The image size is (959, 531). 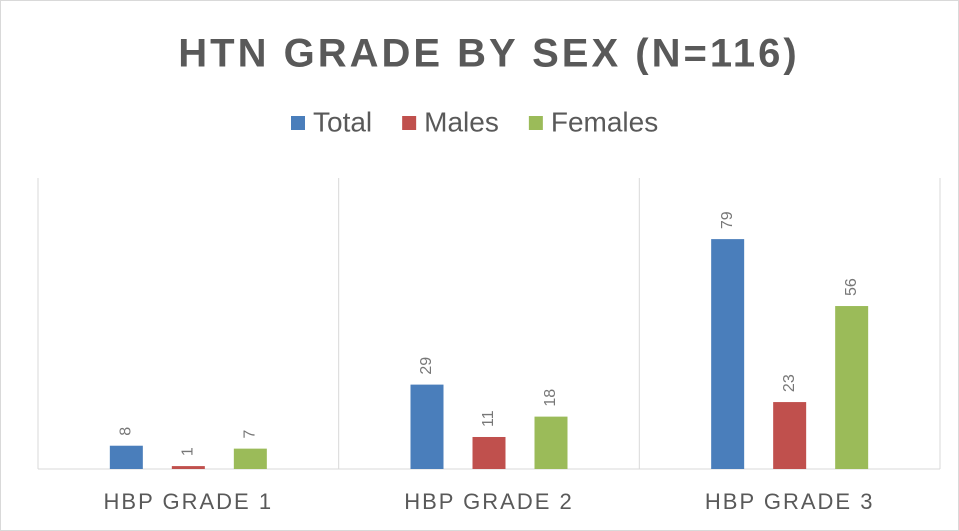 What do you see at coordinates (489, 501) in the screenshot?
I see `x-tick-label: HBP GRADE 2` at bounding box center [489, 501].